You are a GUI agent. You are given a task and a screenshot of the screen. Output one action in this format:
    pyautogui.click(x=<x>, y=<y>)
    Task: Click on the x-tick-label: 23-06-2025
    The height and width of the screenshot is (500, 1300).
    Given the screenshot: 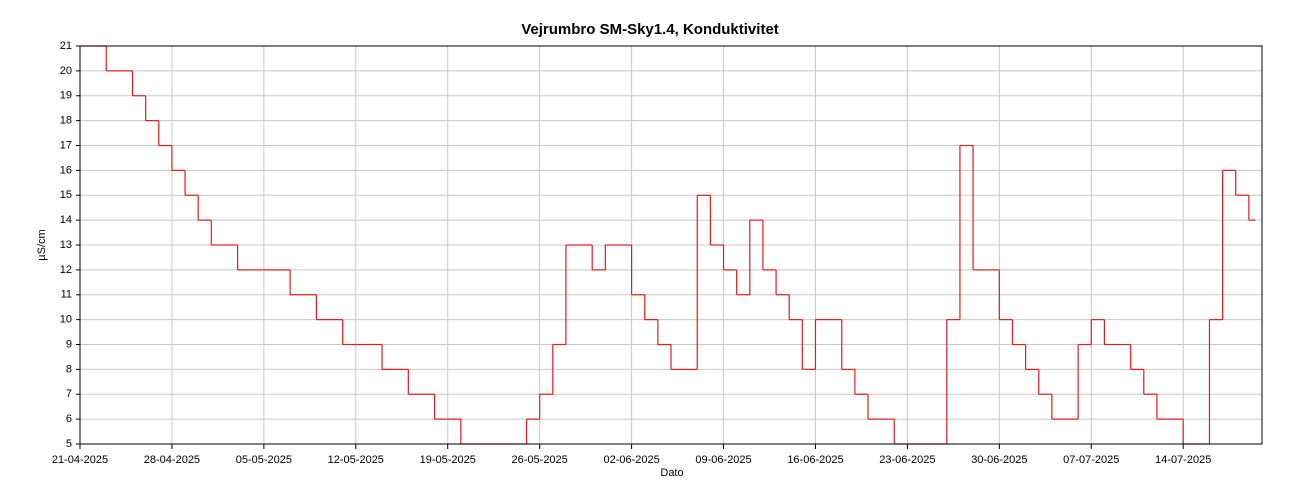 What is the action you would take?
    pyautogui.click(x=907, y=460)
    